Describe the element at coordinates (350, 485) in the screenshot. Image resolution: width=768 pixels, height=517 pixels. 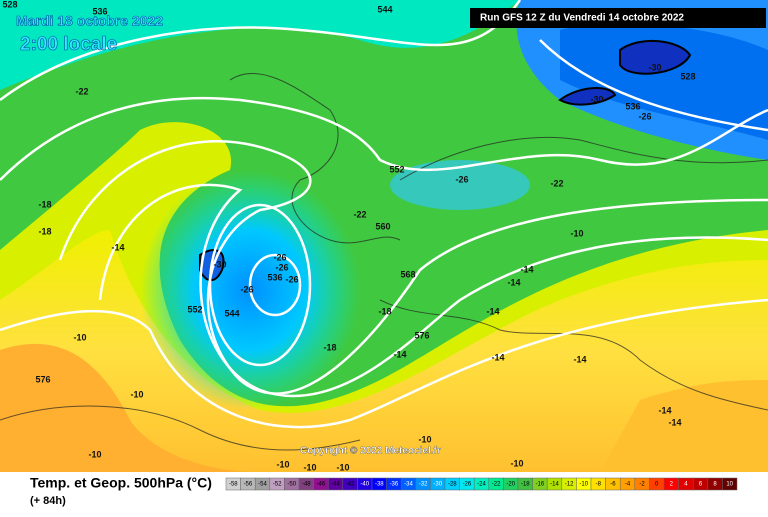
I see `scale-label: -42` at that location.